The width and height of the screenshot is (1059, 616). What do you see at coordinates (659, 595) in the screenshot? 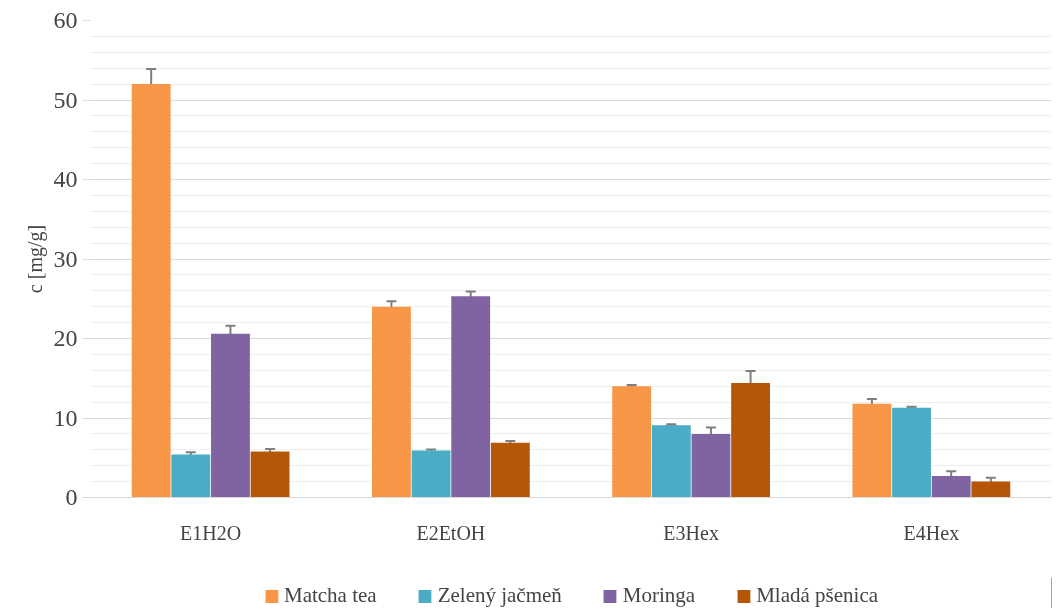
I see `legend-label: Moringa` at bounding box center [659, 595].